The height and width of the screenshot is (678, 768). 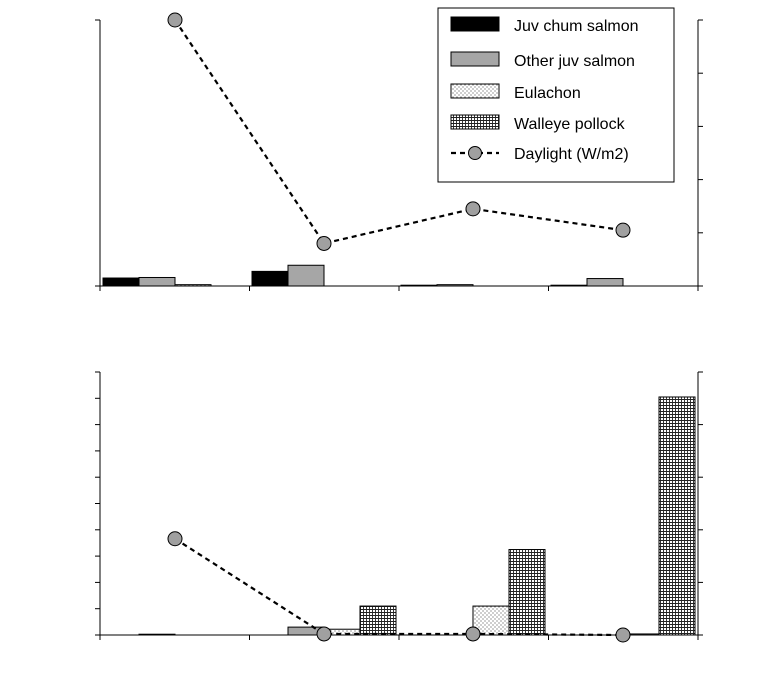 What do you see at coordinates (475, 24) in the screenshot?
I see `legend-swatch-juv-chum` at bounding box center [475, 24].